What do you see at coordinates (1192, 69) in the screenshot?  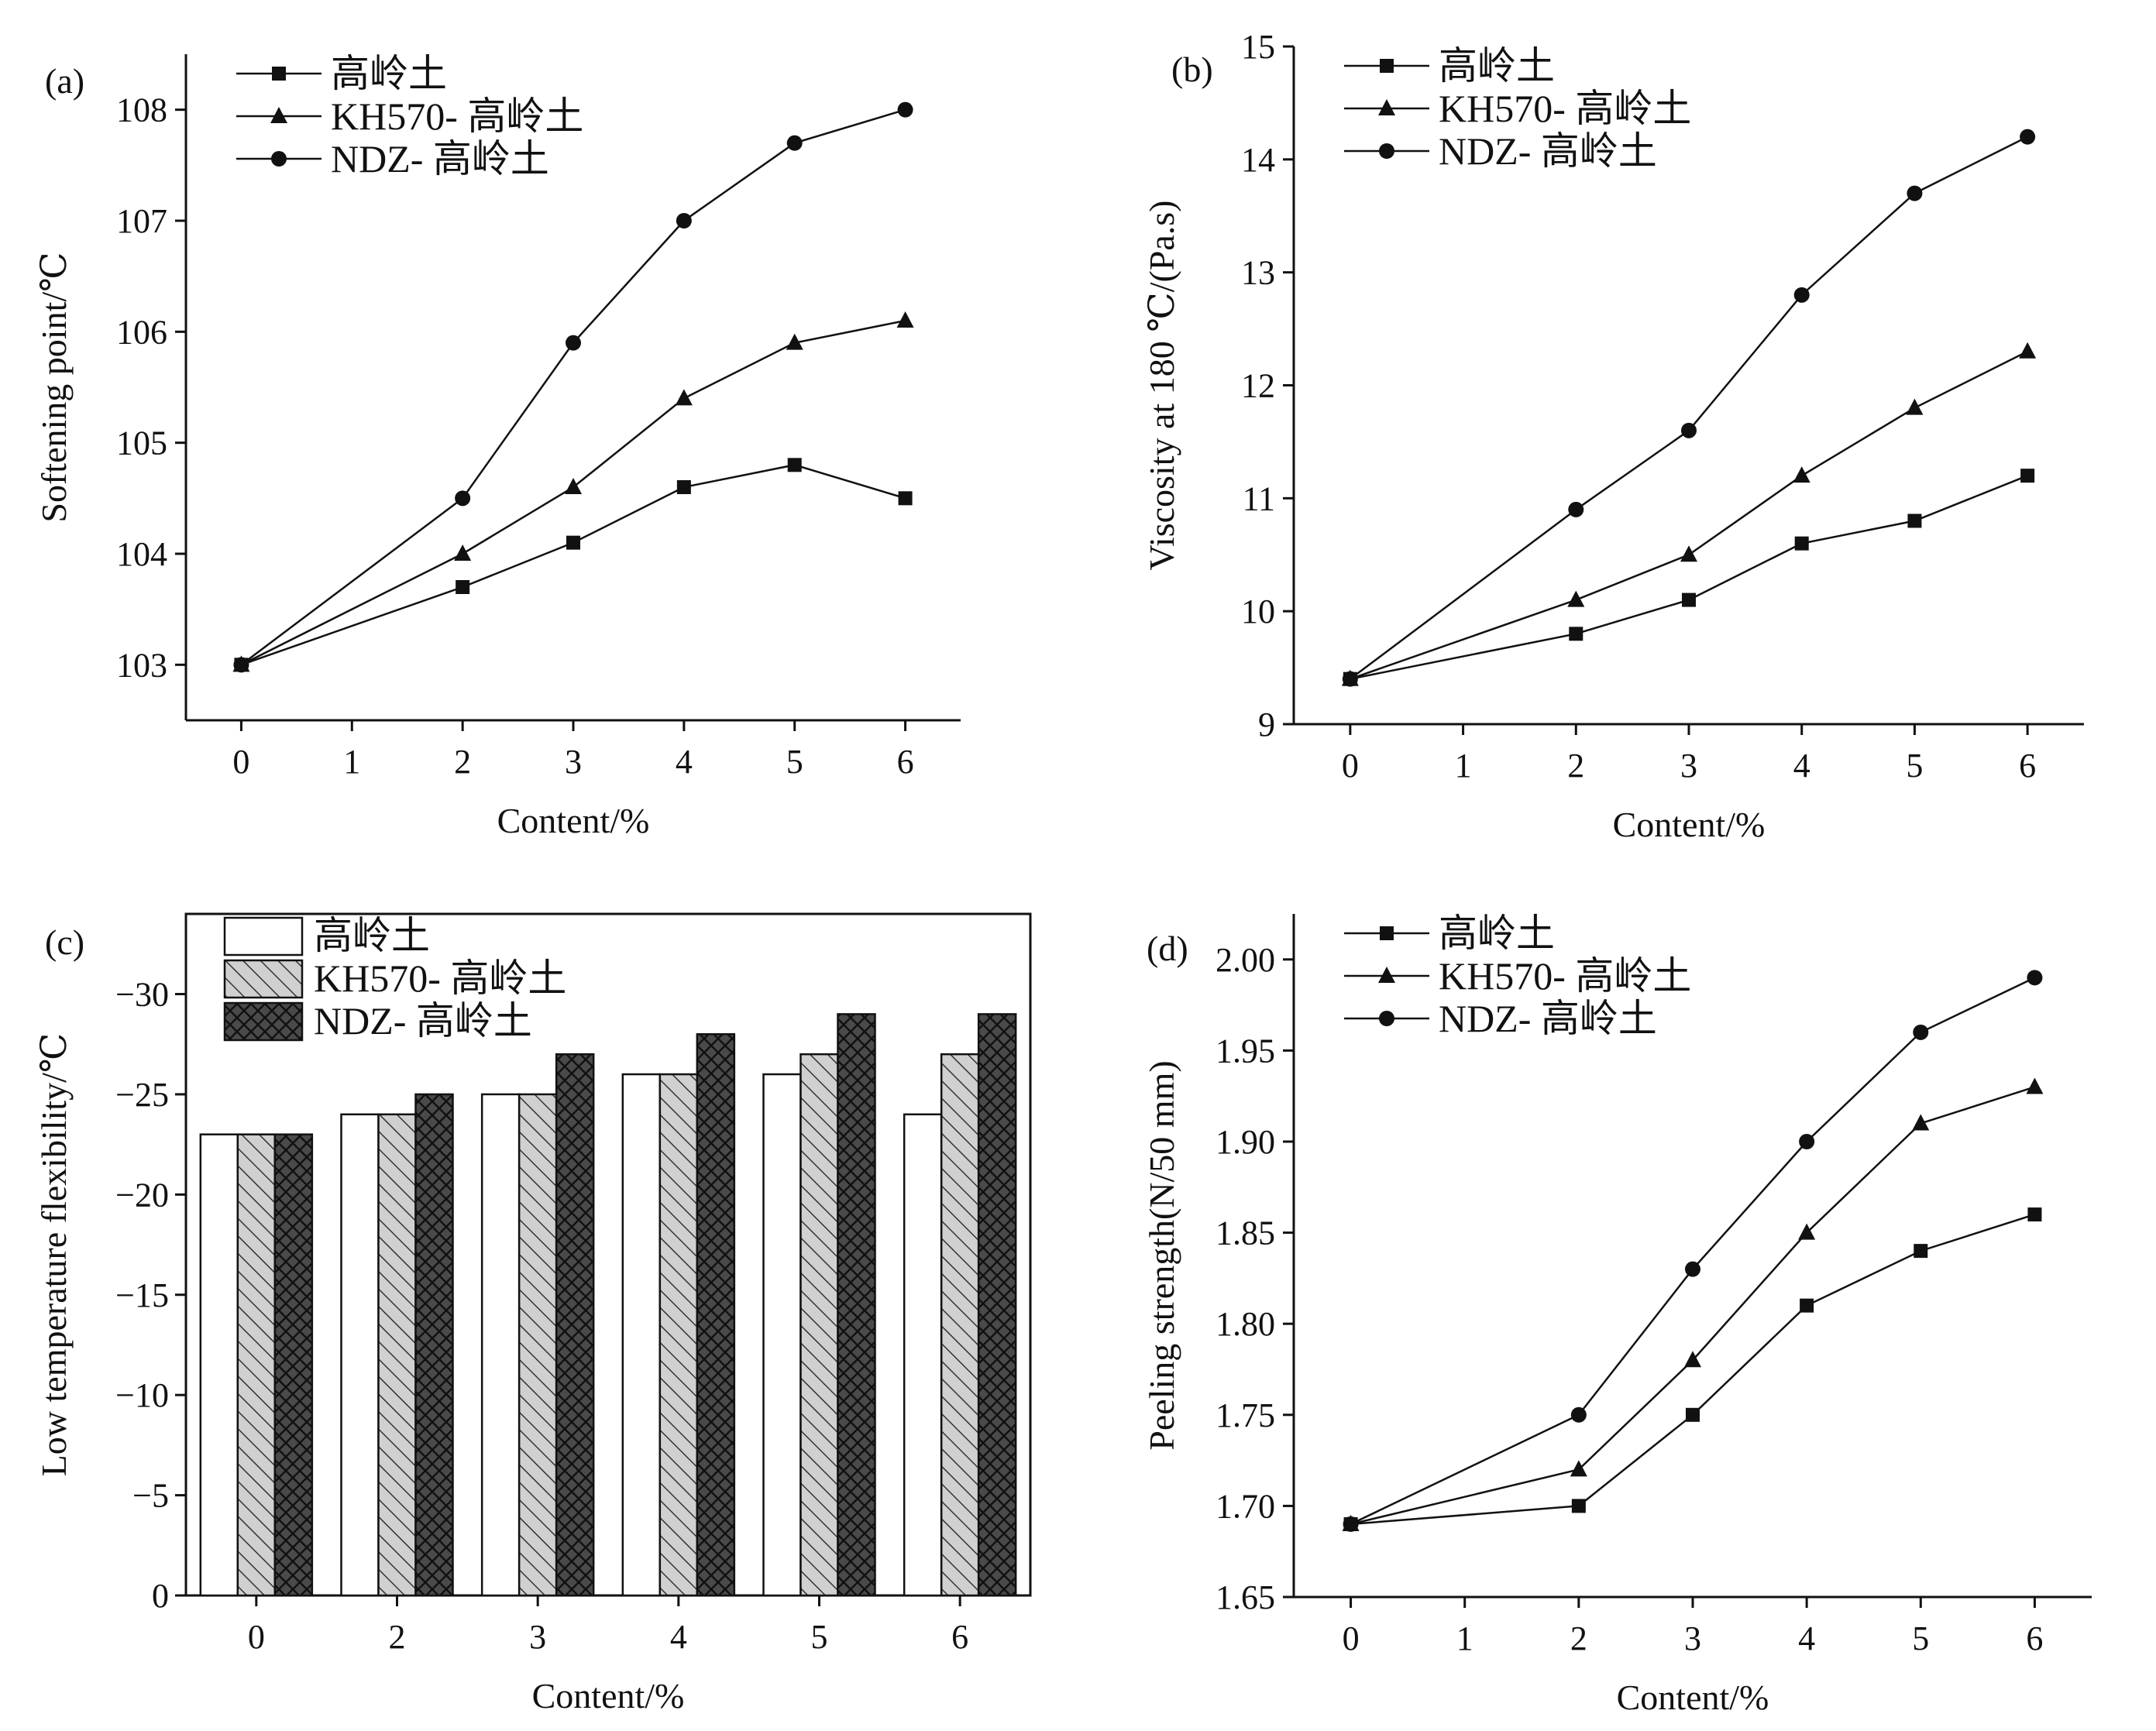 I see `panel-label: (b)` at bounding box center [1192, 69].